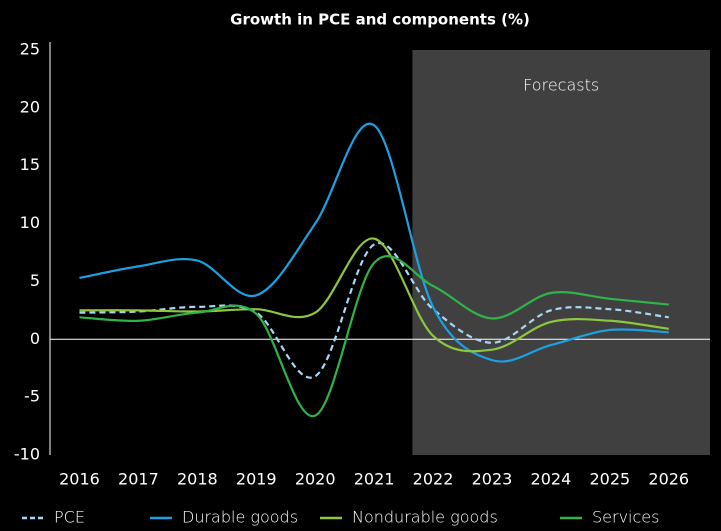  Describe the element at coordinates (492, 479) in the screenshot. I see `x-tick-label: 2023` at that location.